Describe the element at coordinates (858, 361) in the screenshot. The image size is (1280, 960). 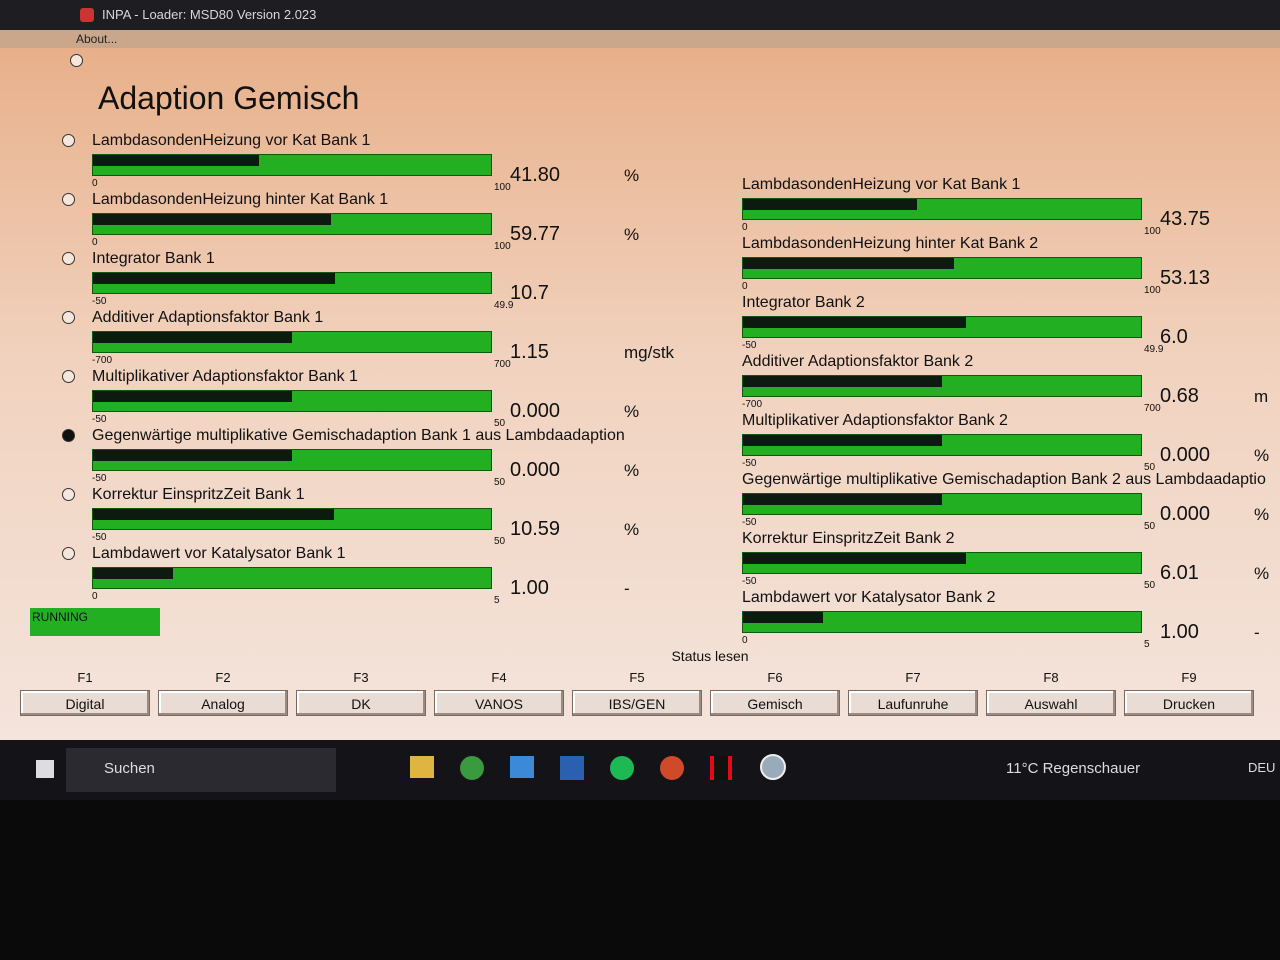
I see `item-label: Additiver Adaptionsfaktor Bank 2` at that location.